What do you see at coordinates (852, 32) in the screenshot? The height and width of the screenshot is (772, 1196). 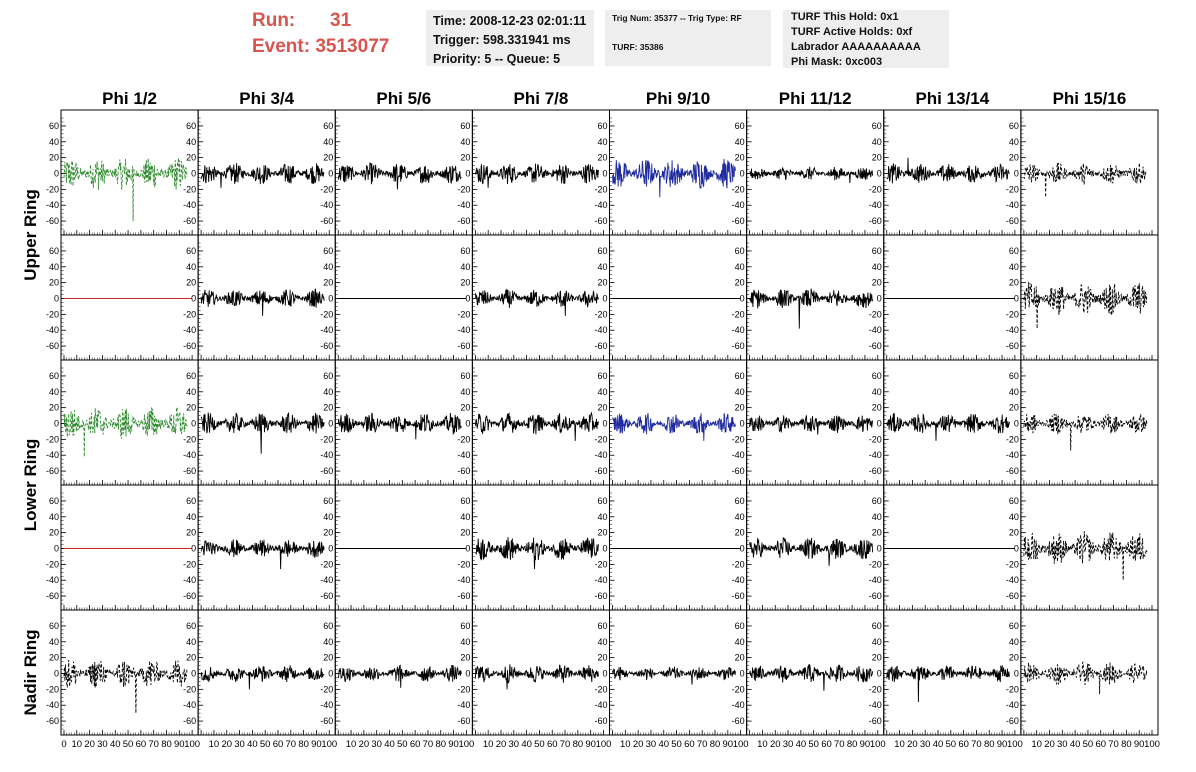 I see `turf-active-text: TURF Active Holds: 0xf` at bounding box center [852, 32].